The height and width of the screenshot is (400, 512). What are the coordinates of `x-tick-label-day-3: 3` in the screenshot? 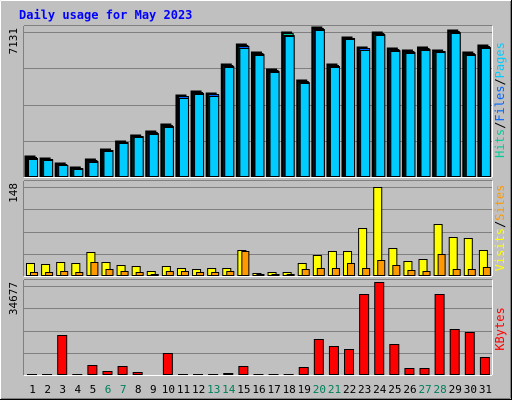 It's located at (62, 389).